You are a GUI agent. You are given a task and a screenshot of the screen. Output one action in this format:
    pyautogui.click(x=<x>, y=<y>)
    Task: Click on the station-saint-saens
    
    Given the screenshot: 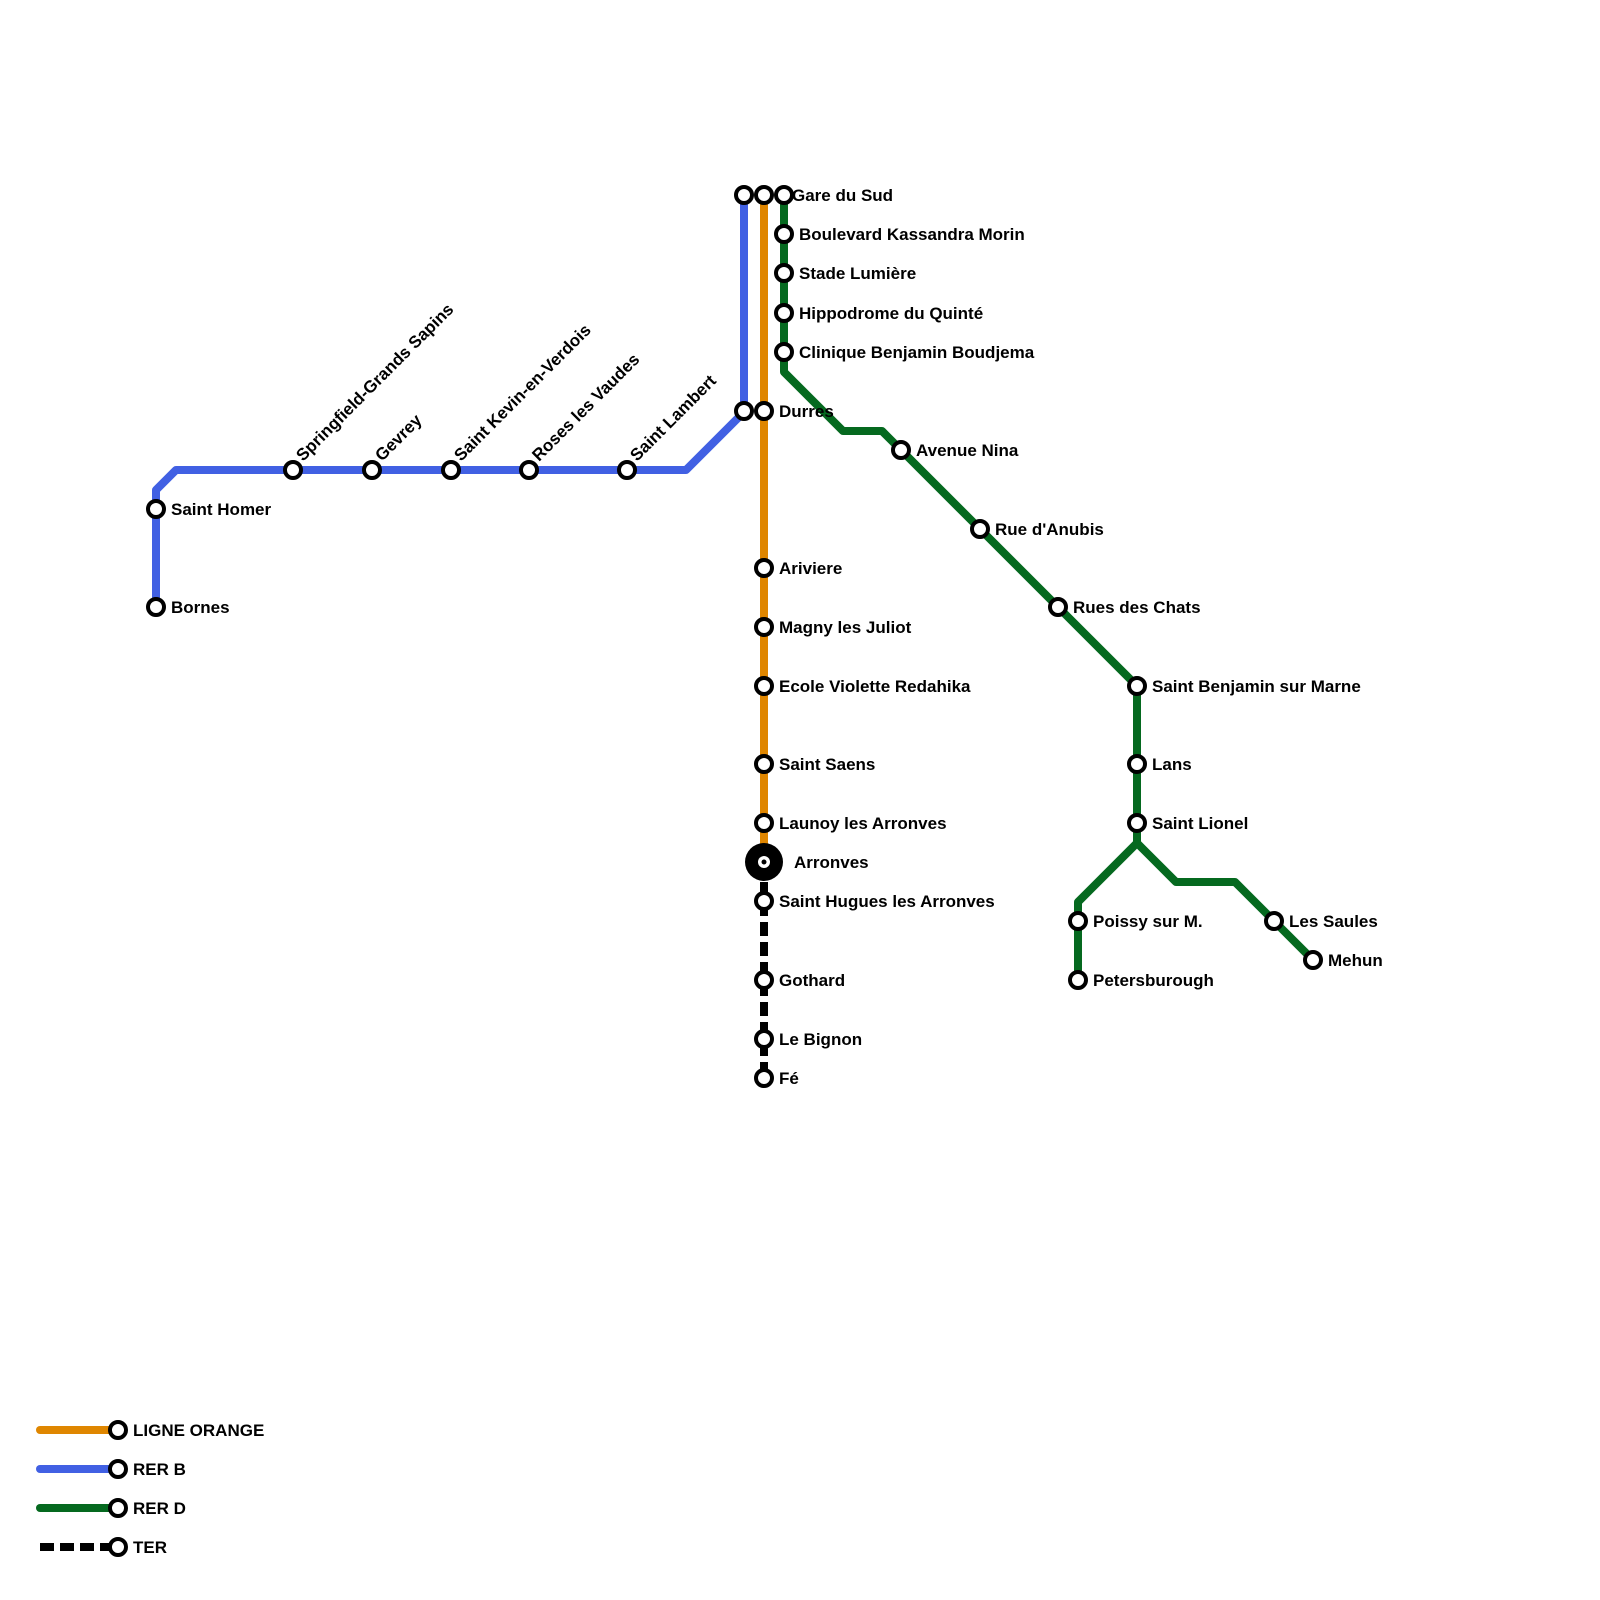 What is the action you would take?
    pyautogui.click(x=764, y=764)
    